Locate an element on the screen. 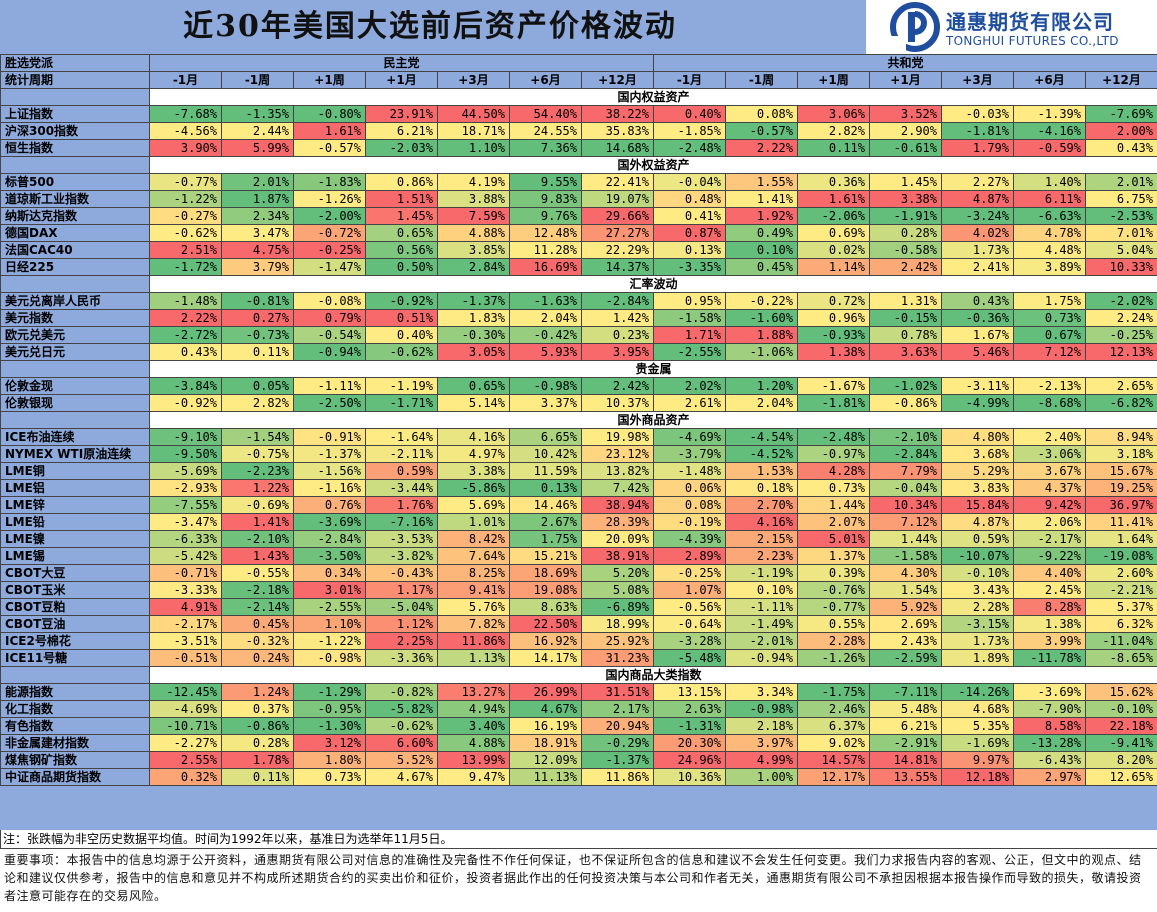  value-cell: 4.99% is located at coordinates (762, 760).